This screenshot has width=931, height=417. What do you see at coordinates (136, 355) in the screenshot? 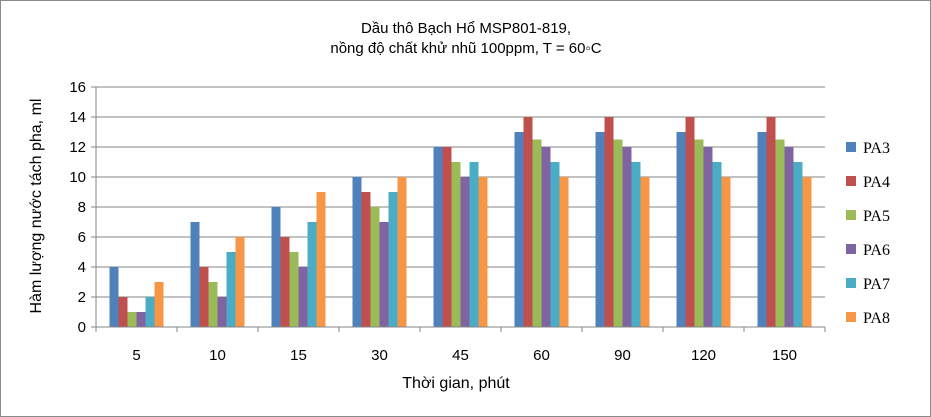
I see `x-tick-label: 5` at bounding box center [136, 355].